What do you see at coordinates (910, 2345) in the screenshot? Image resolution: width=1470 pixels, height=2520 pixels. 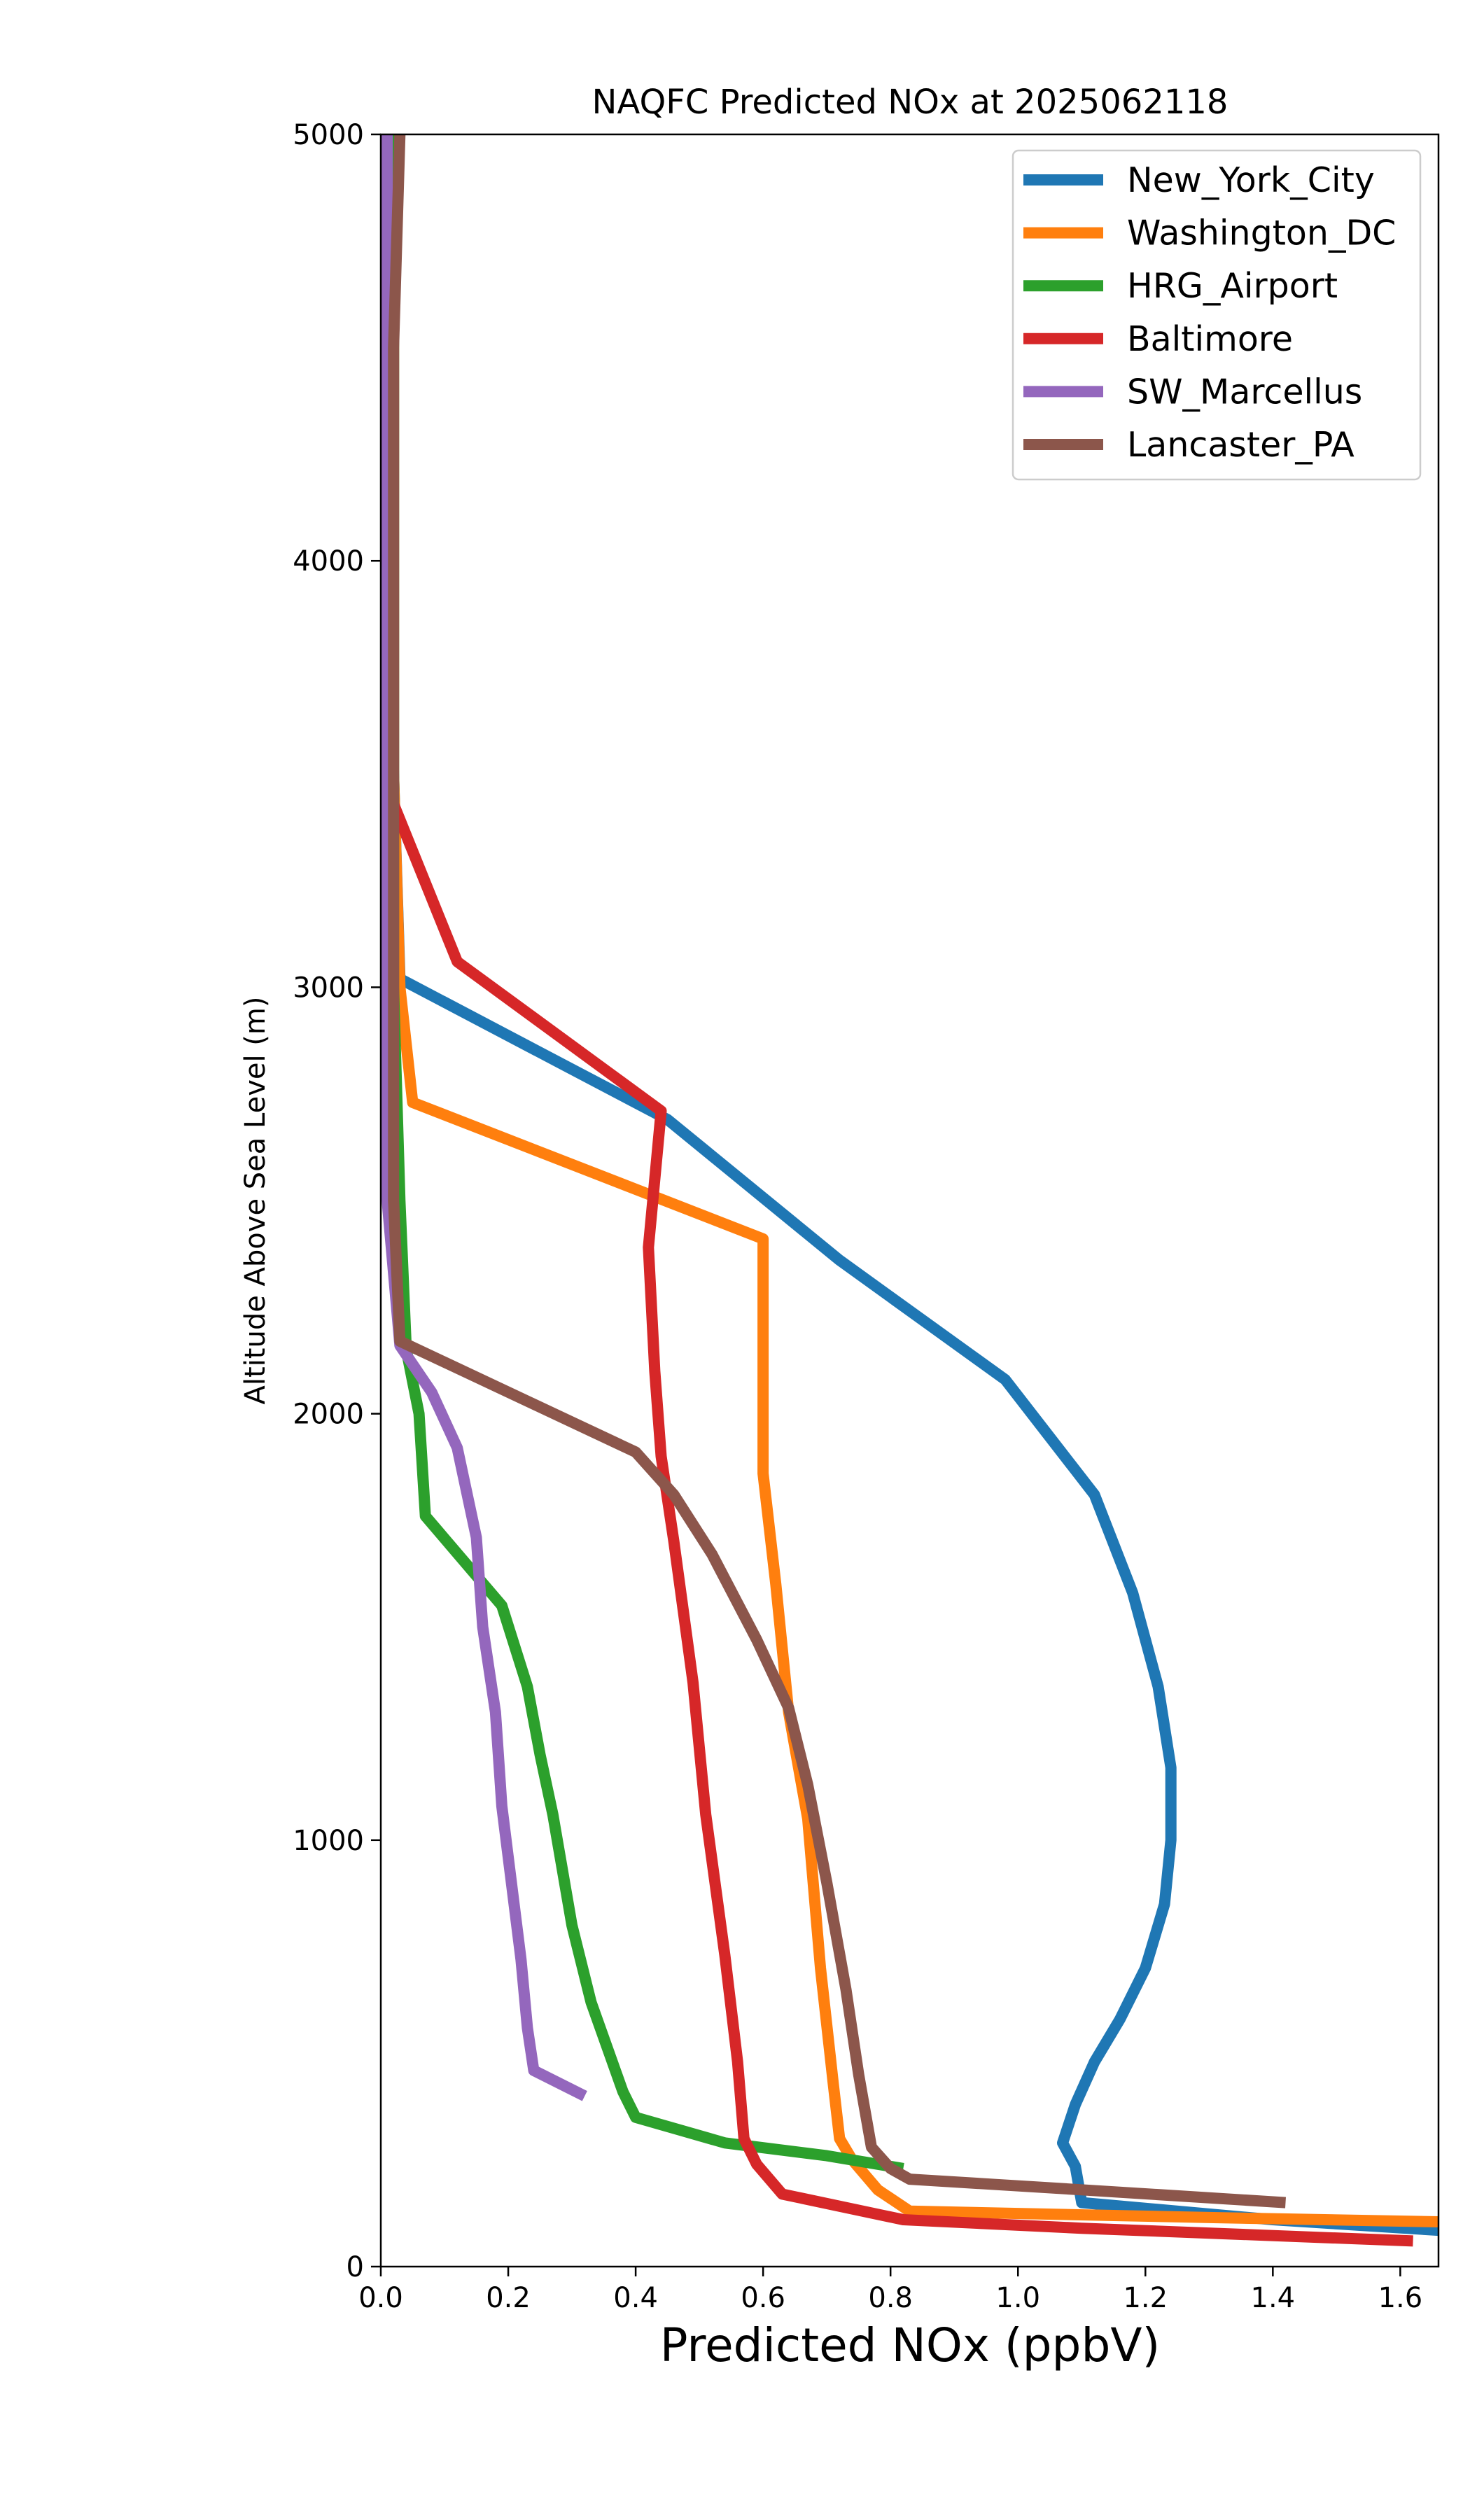 I see `x-axis-label: Predicted NOx (ppbV)` at bounding box center [910, 2345].